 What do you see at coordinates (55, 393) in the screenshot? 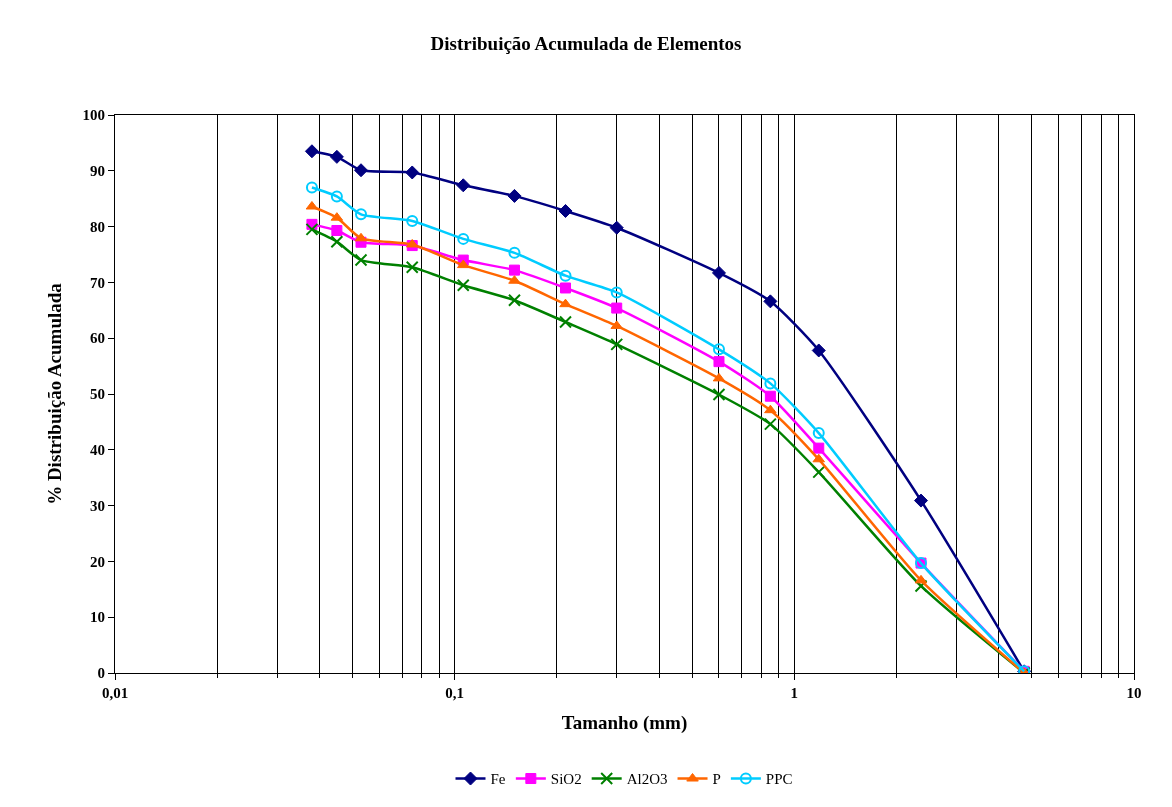
I see `y-axis-title: % Distribuição Acumulada` at bounding box center [55, 393].